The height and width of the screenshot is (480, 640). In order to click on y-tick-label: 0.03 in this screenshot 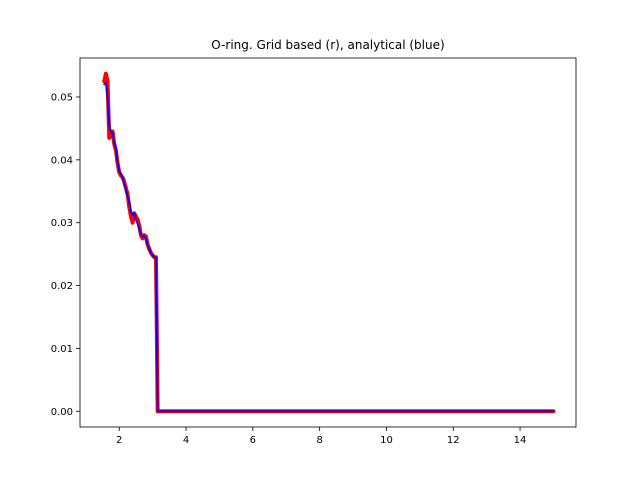, I will do `click(62, 223)`.